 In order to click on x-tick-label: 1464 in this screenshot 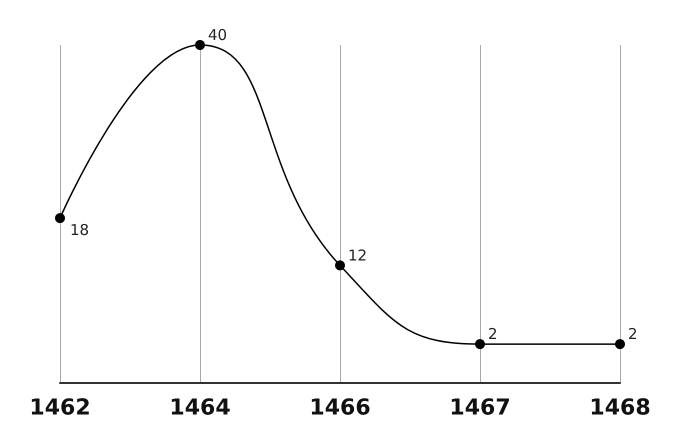, I will do `click(200, 408)`.